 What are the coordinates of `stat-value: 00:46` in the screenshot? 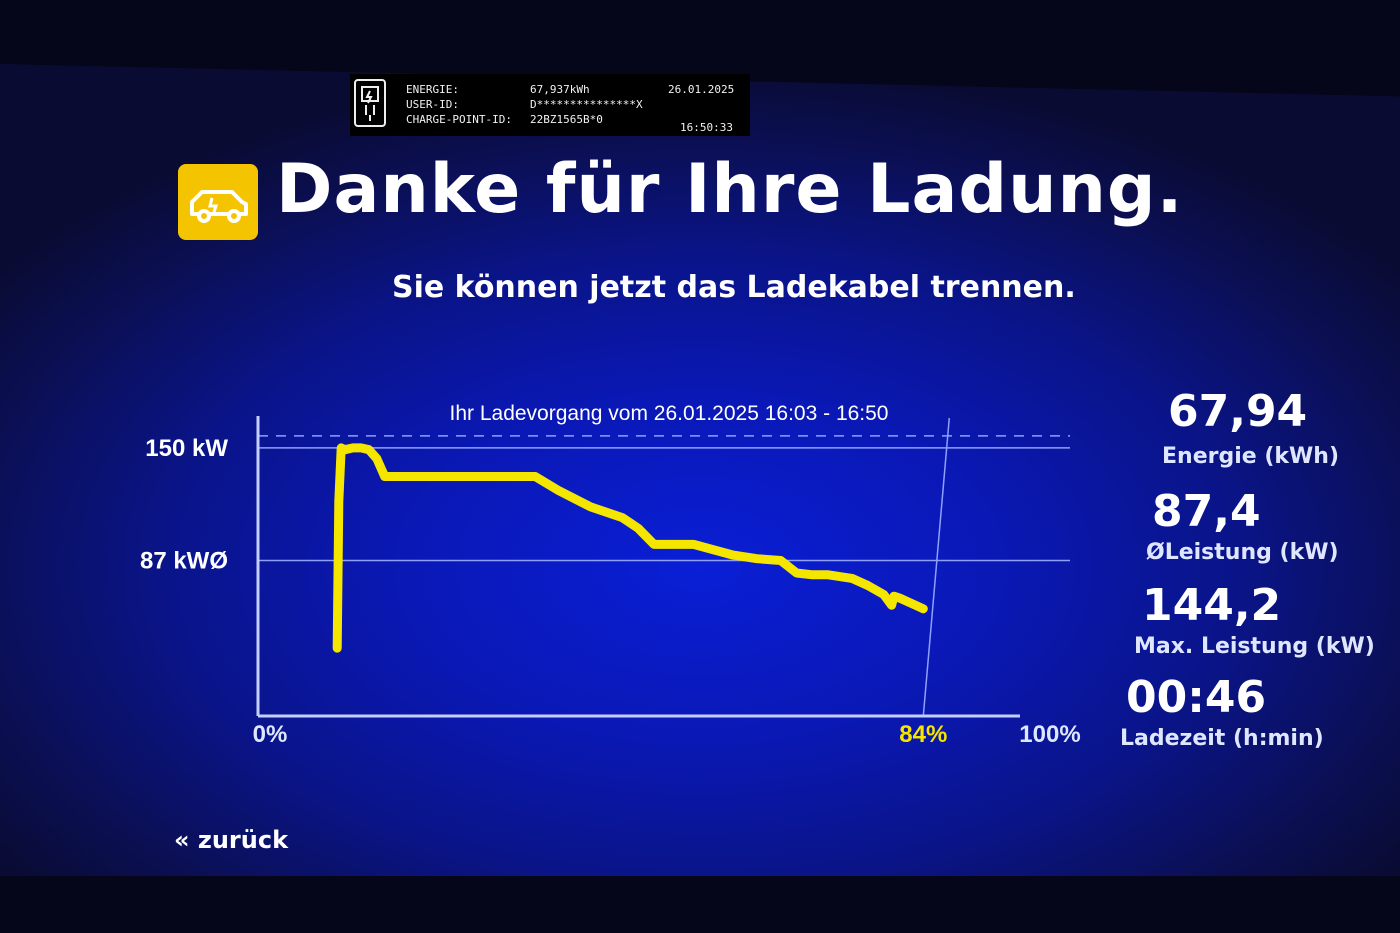 It's located at (1196, 697).